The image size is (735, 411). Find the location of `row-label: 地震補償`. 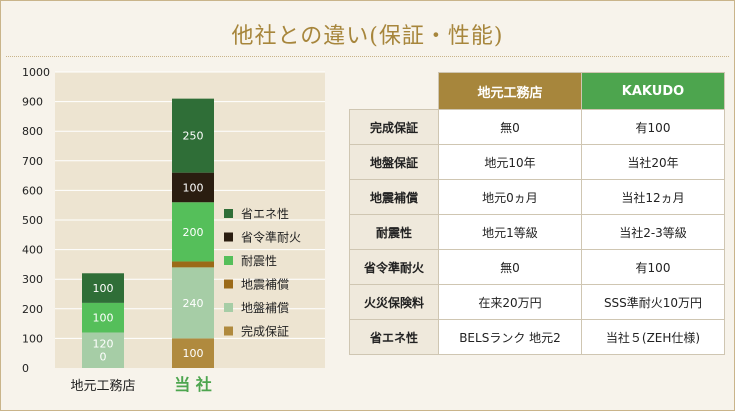

row-label: 地震補償 is located at coordinates (394, 197).